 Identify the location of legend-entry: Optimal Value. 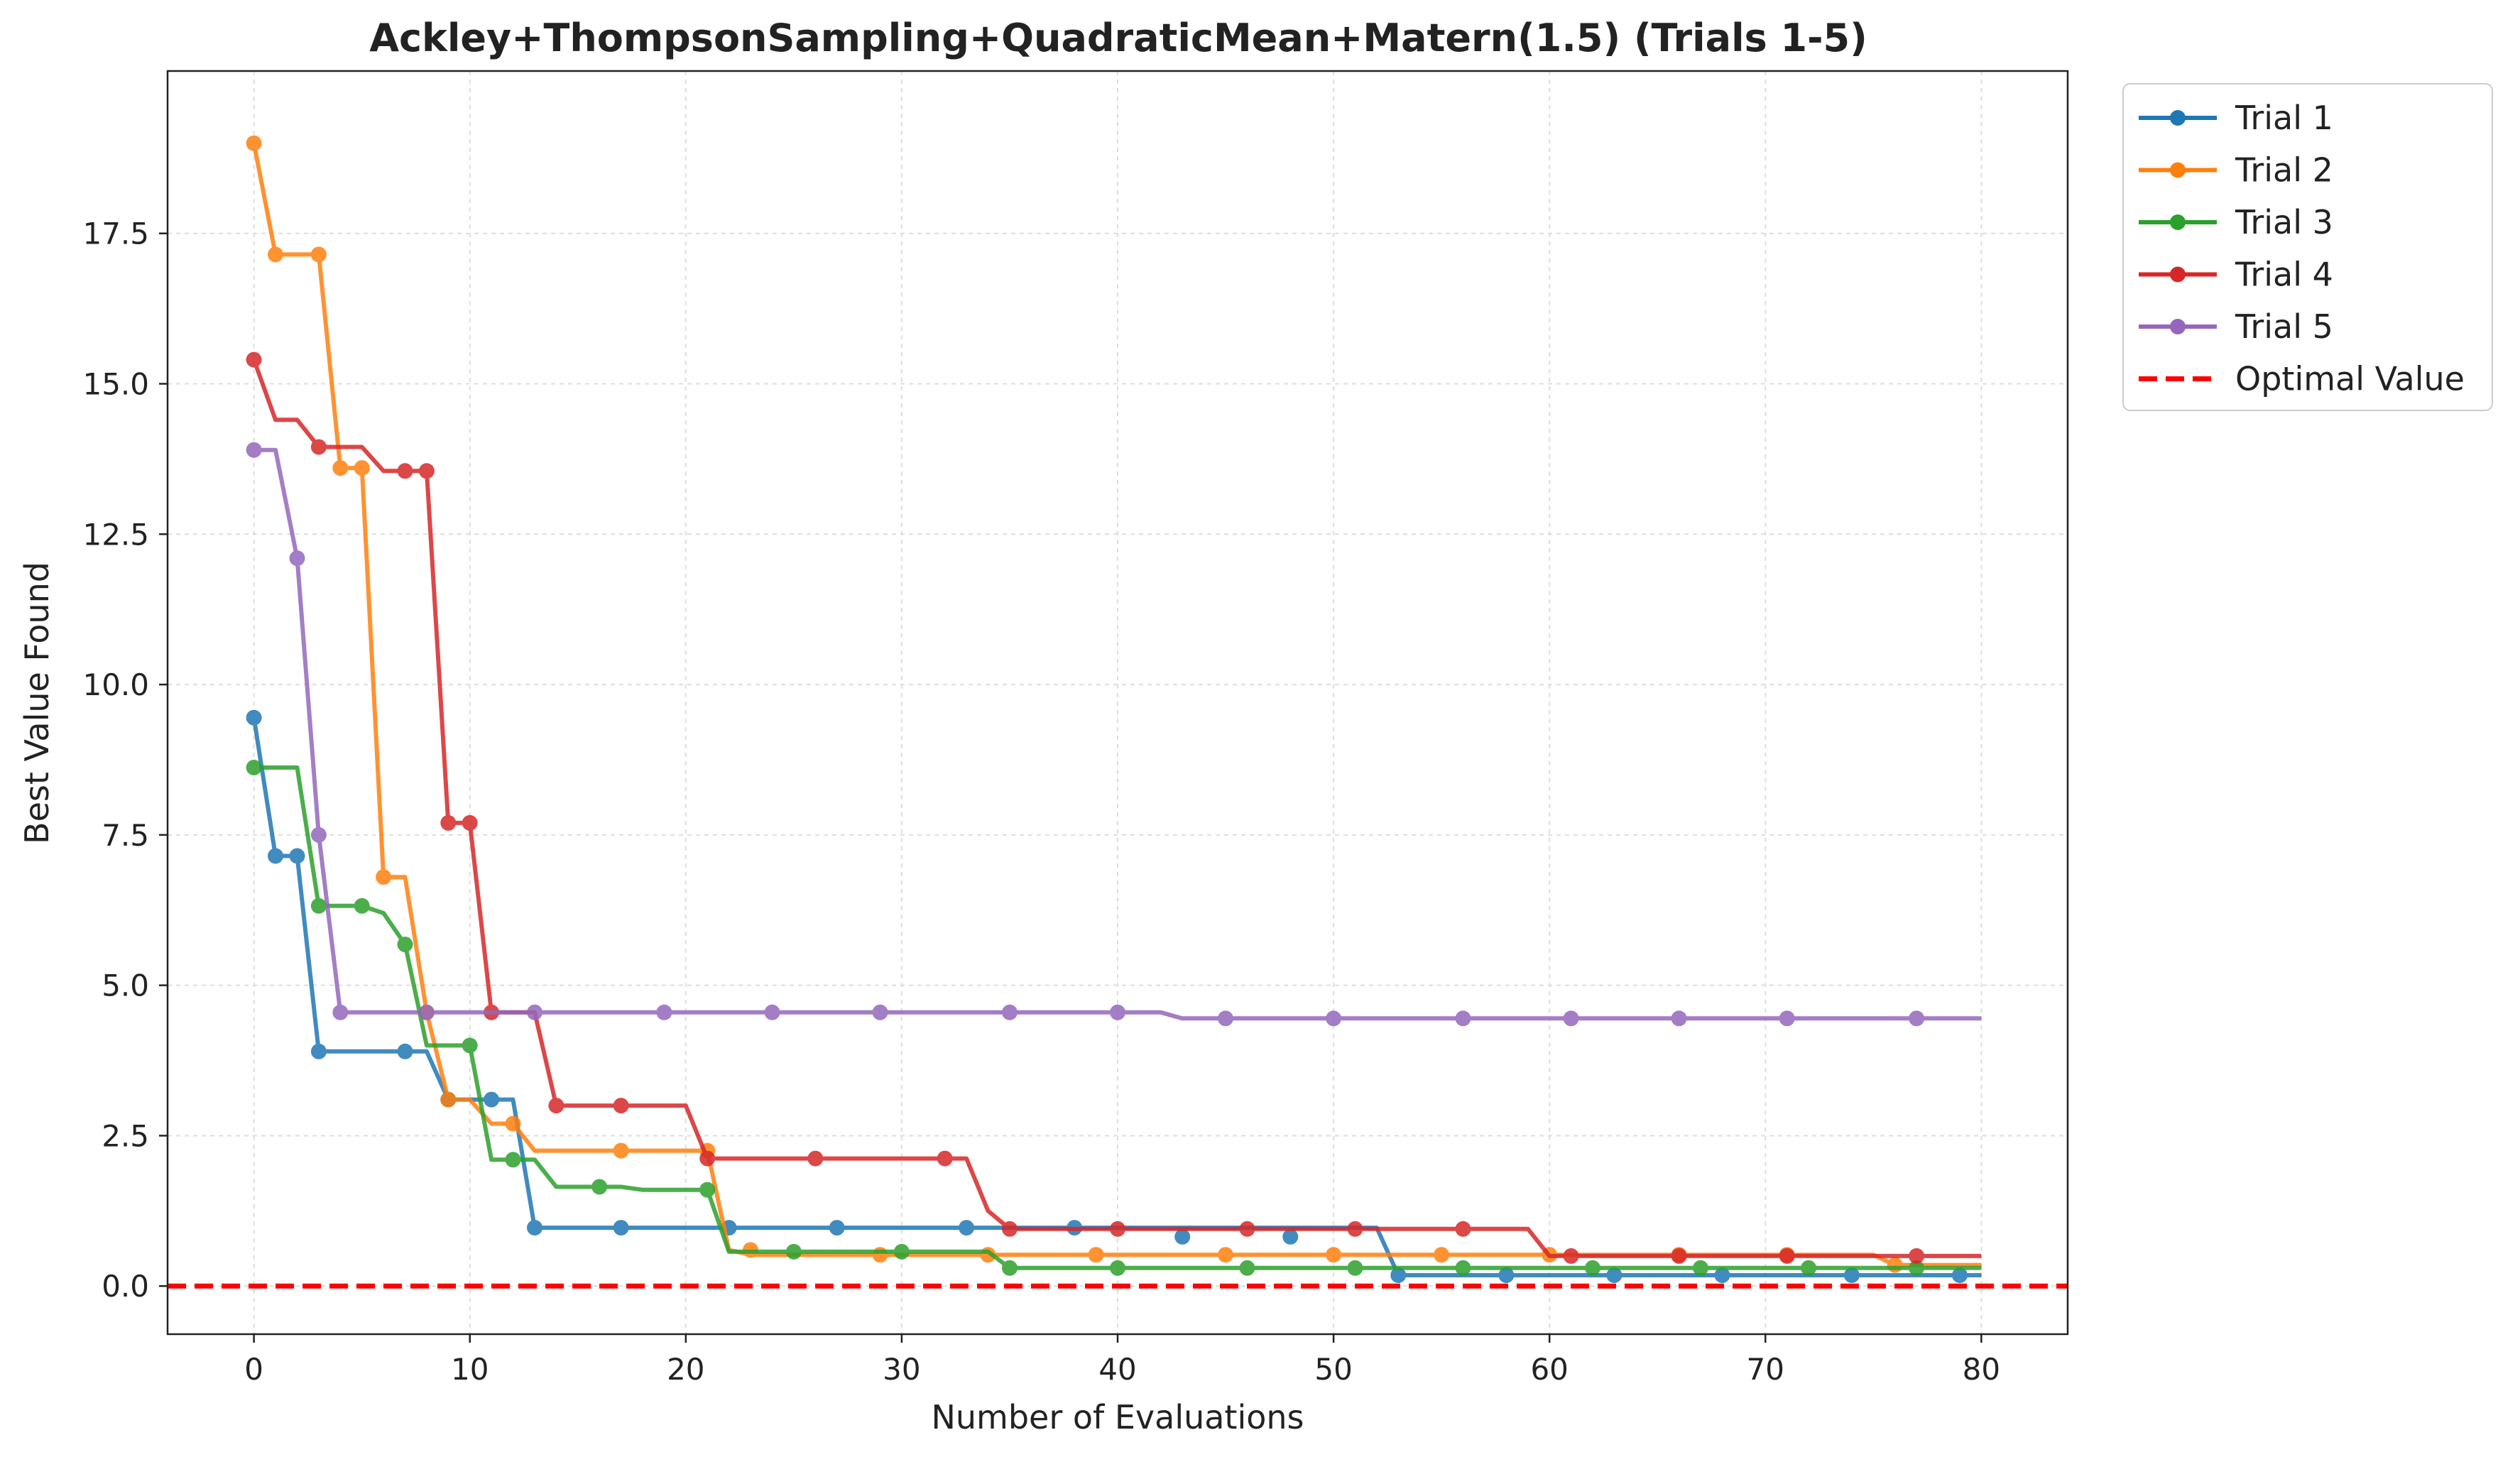
(2302, 379).